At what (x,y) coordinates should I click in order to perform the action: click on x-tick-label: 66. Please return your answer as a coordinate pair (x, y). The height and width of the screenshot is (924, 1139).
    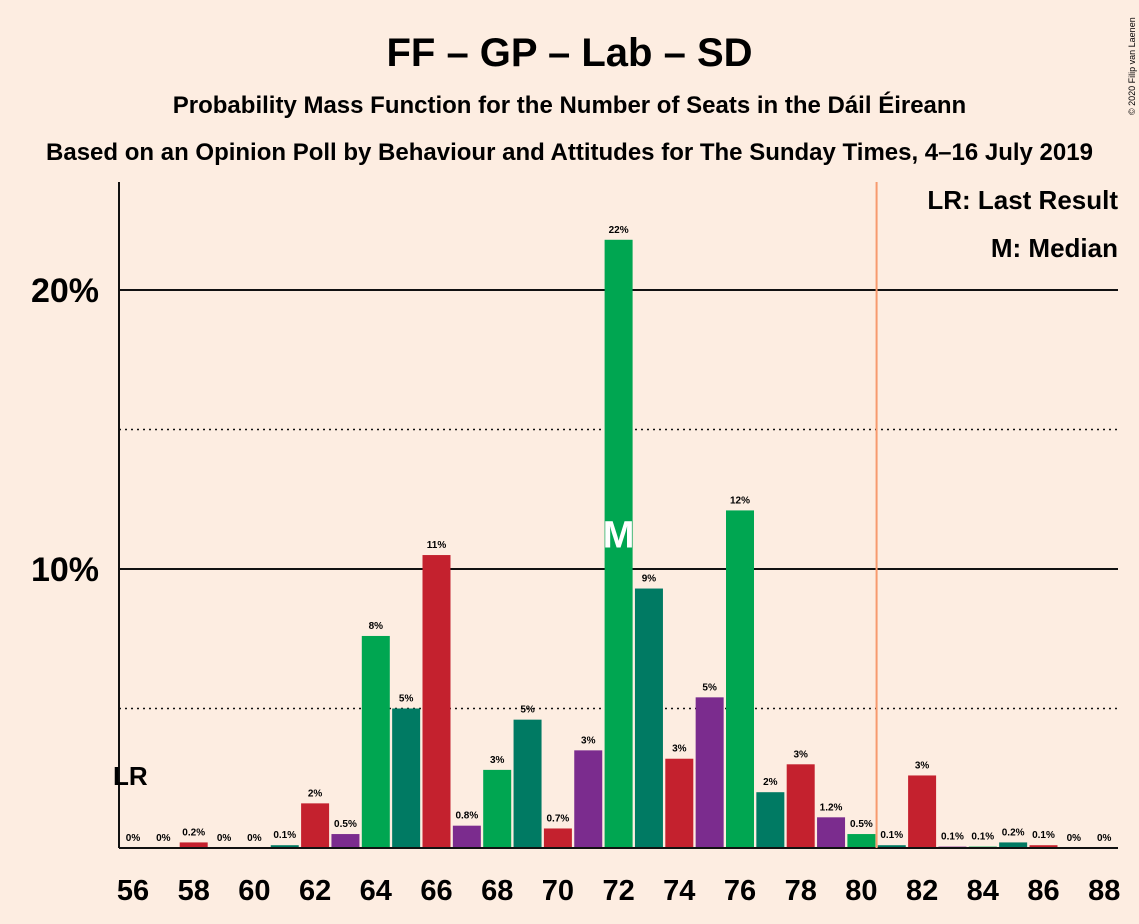
    Looking at the image, I should click on (436, 891).